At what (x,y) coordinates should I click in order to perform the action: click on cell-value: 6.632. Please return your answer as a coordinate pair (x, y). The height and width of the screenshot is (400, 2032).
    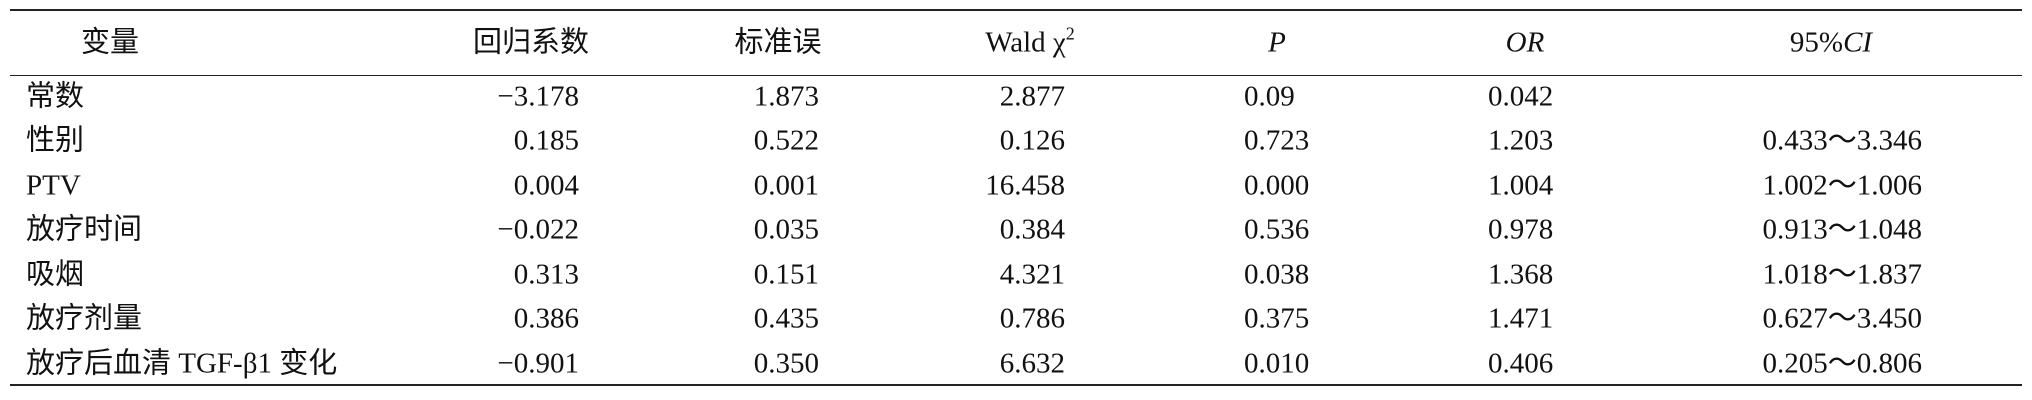
    Looking at the image, I should click on (1032, 363).